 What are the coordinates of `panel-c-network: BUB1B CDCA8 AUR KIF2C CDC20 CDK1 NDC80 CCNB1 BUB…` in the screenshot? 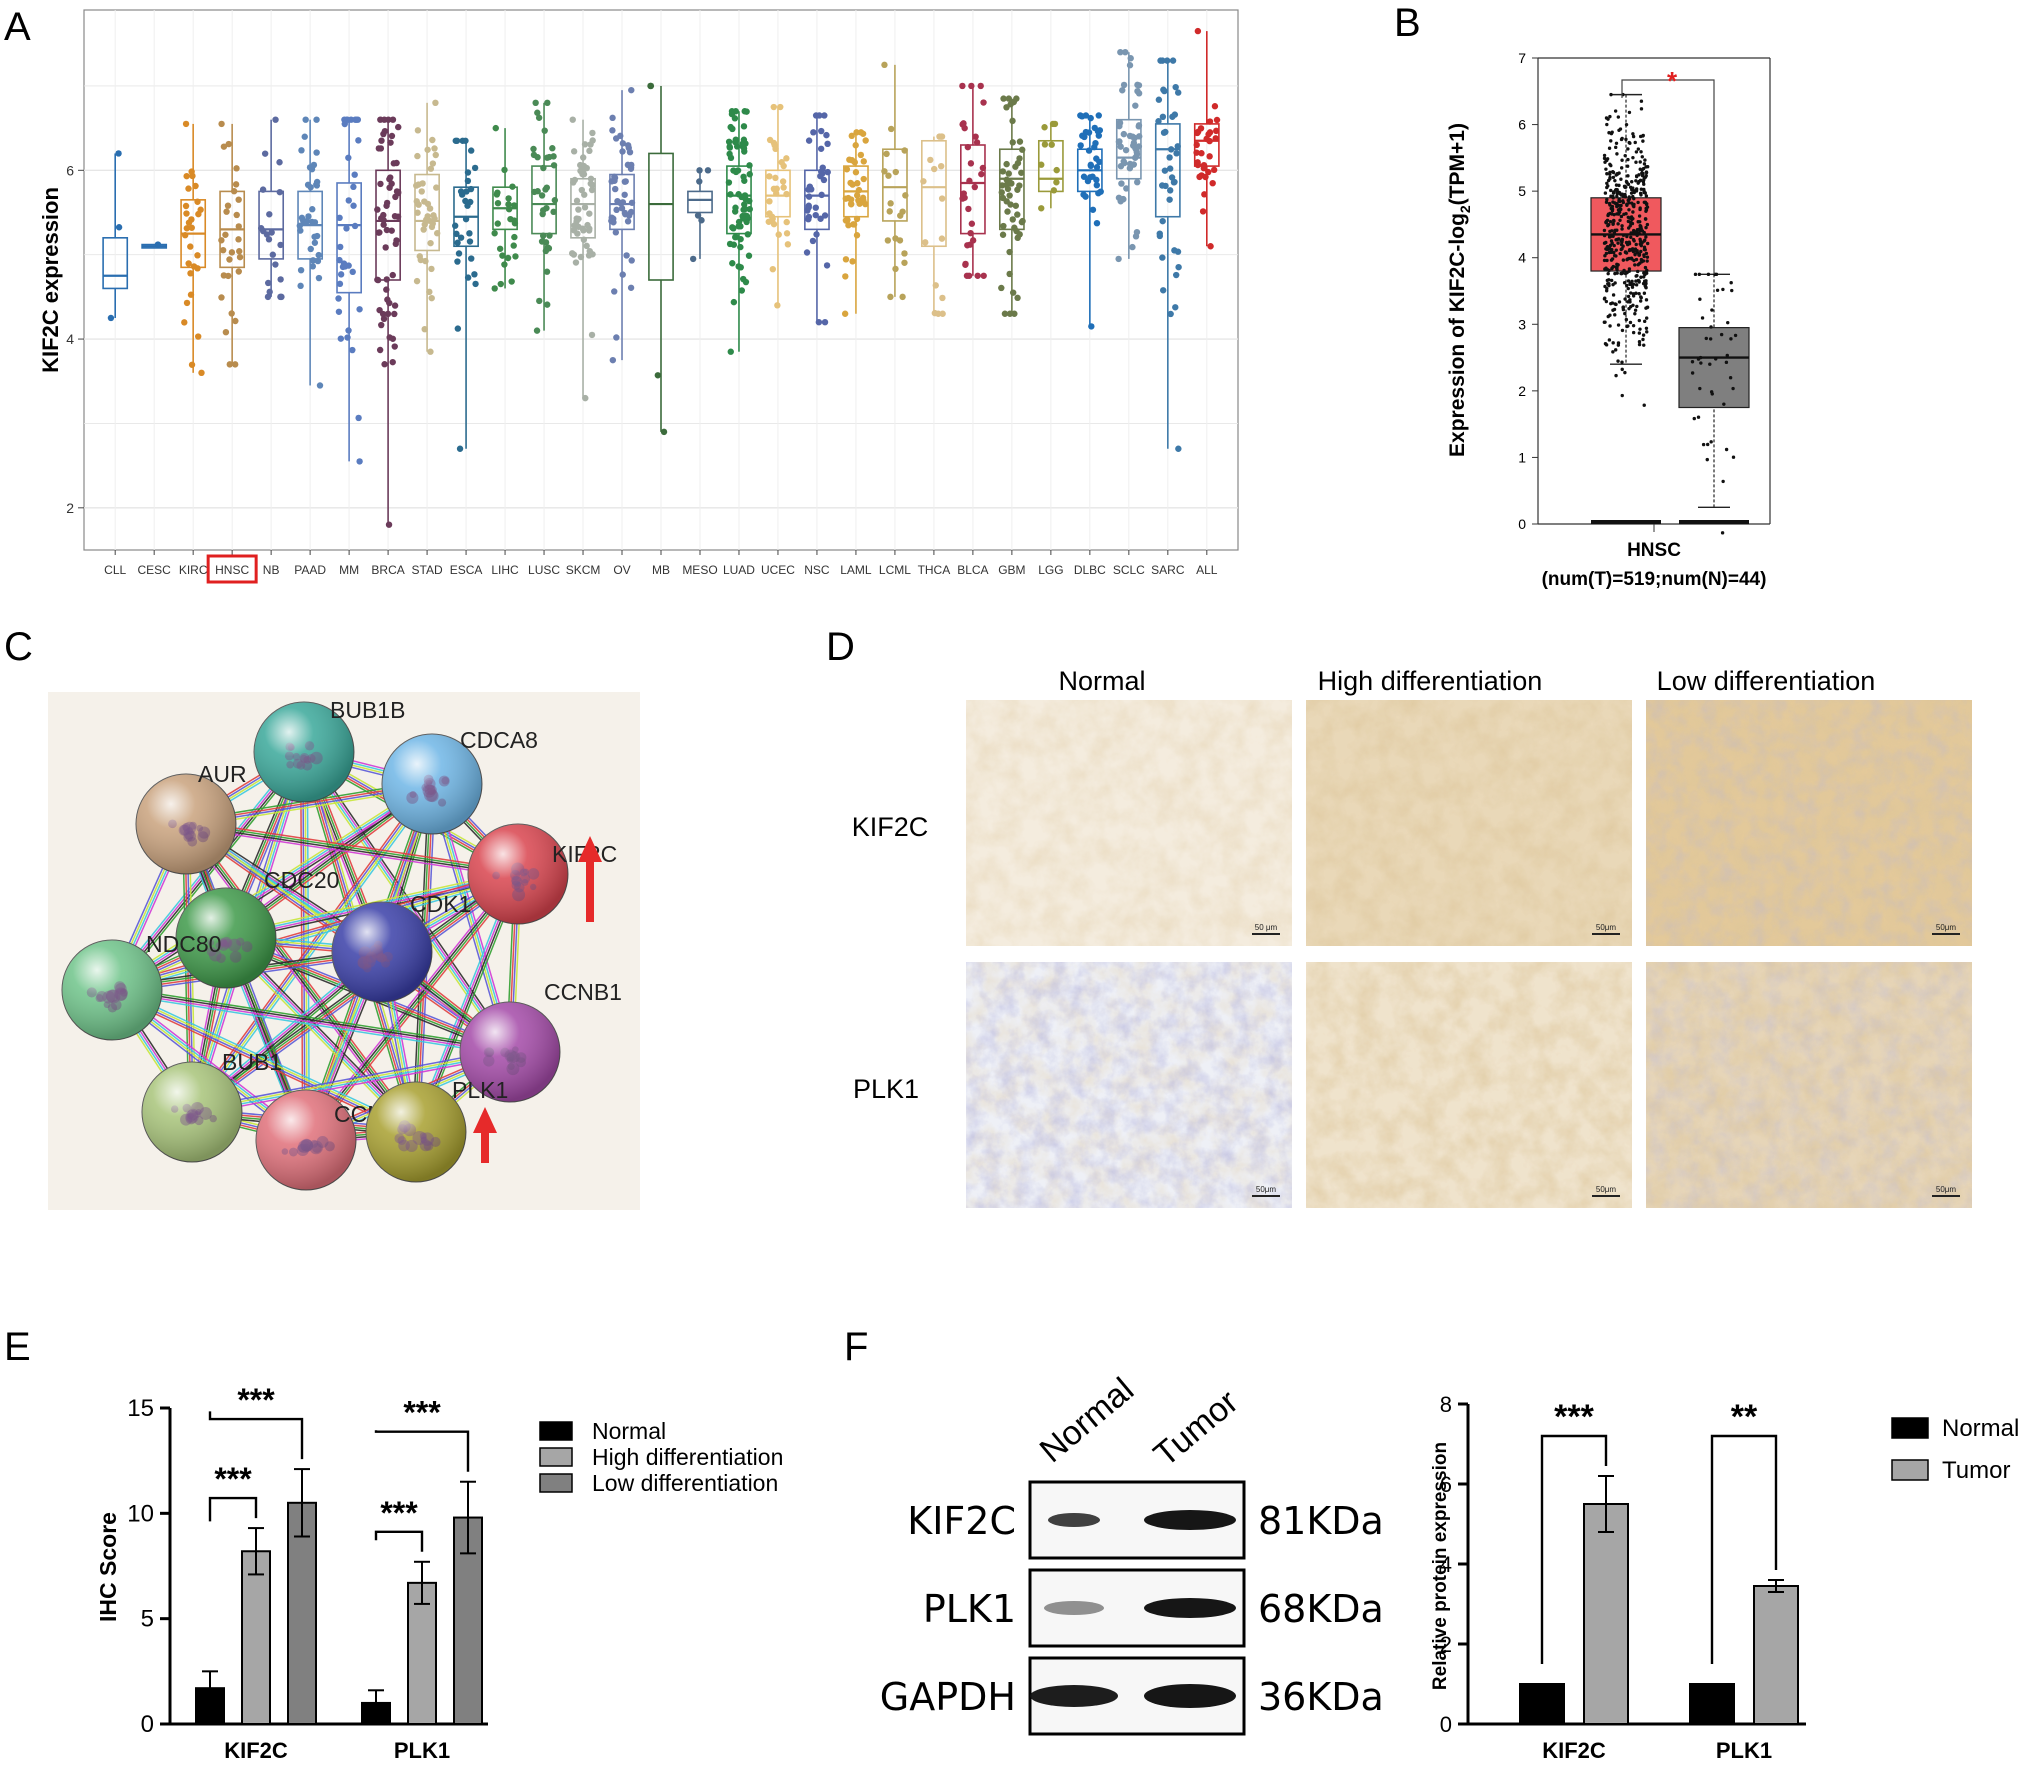 It's located at (344, 951).